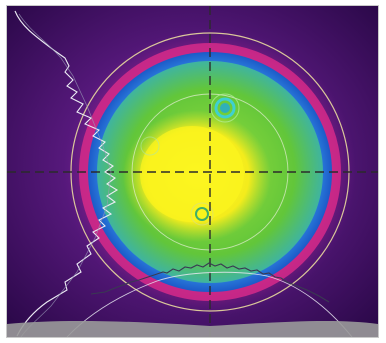  I want to click on hot-spot, so click(192, 174).